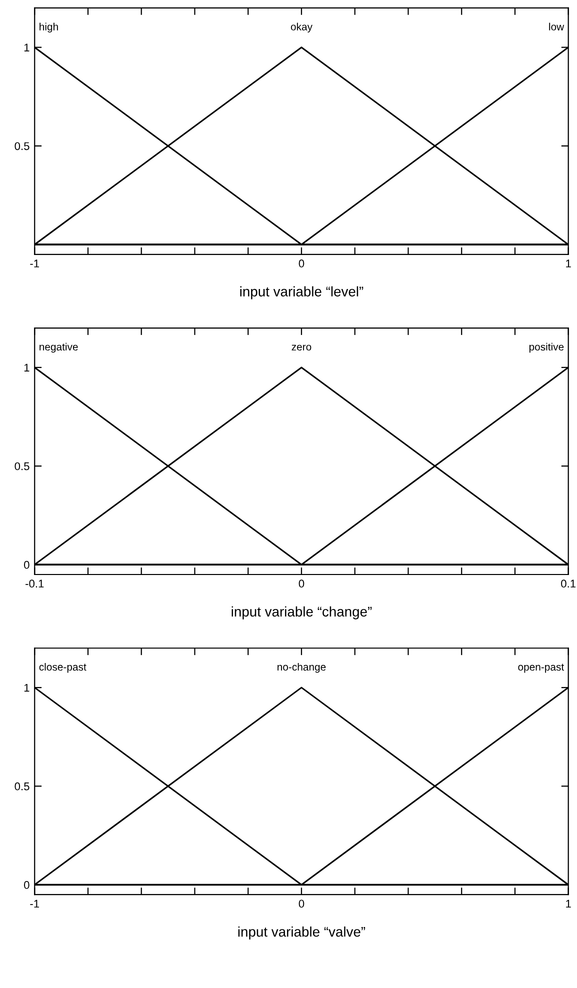 This screenshot has height=988, width=577. I want to click on legend-label: close-past, so click(62, 667).